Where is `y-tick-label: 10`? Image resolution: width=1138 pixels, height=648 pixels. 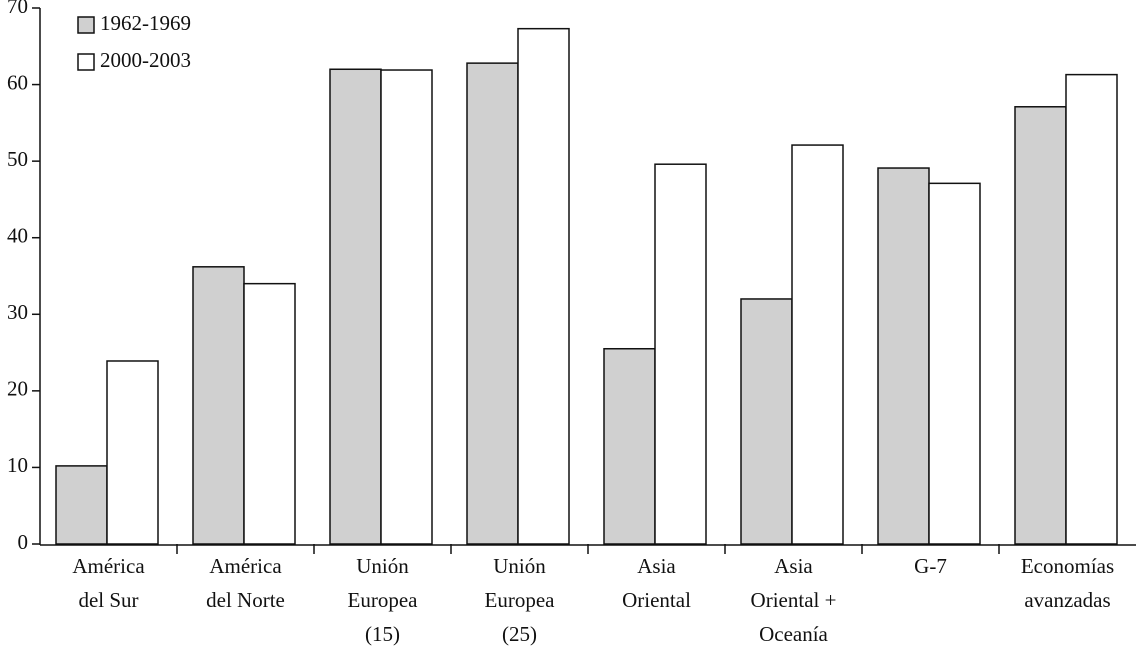
y-tick-label: 10 is located at coordinates (17, 465).